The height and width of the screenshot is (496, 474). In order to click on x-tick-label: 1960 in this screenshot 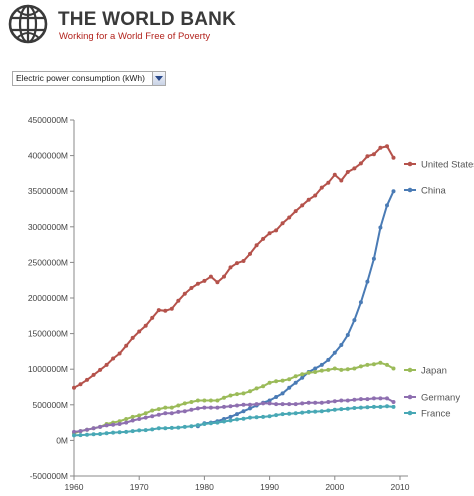, I will do `click(74, 487)`.